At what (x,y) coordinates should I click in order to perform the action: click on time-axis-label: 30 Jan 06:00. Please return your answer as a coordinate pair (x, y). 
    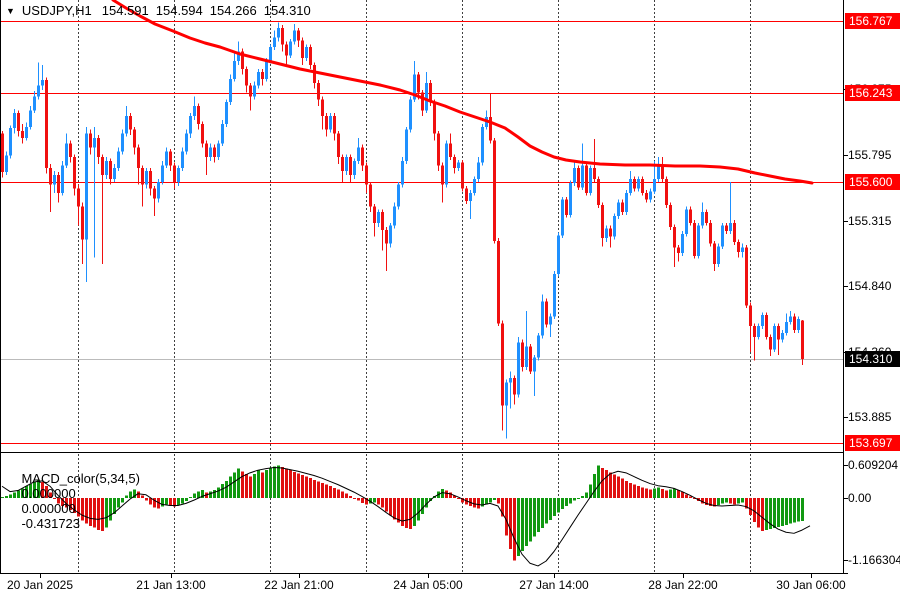
    Looking at the image, I should click on (811, 585).